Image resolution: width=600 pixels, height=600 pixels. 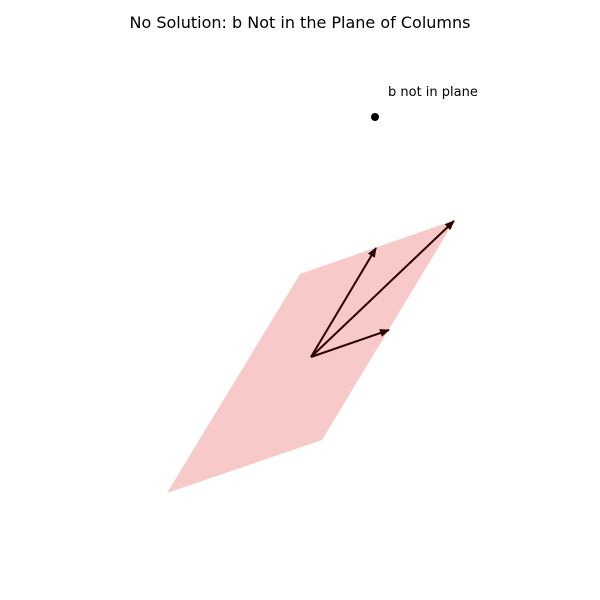 I want to click on point-b-label: b not in plane, so click(x=433, y=92).